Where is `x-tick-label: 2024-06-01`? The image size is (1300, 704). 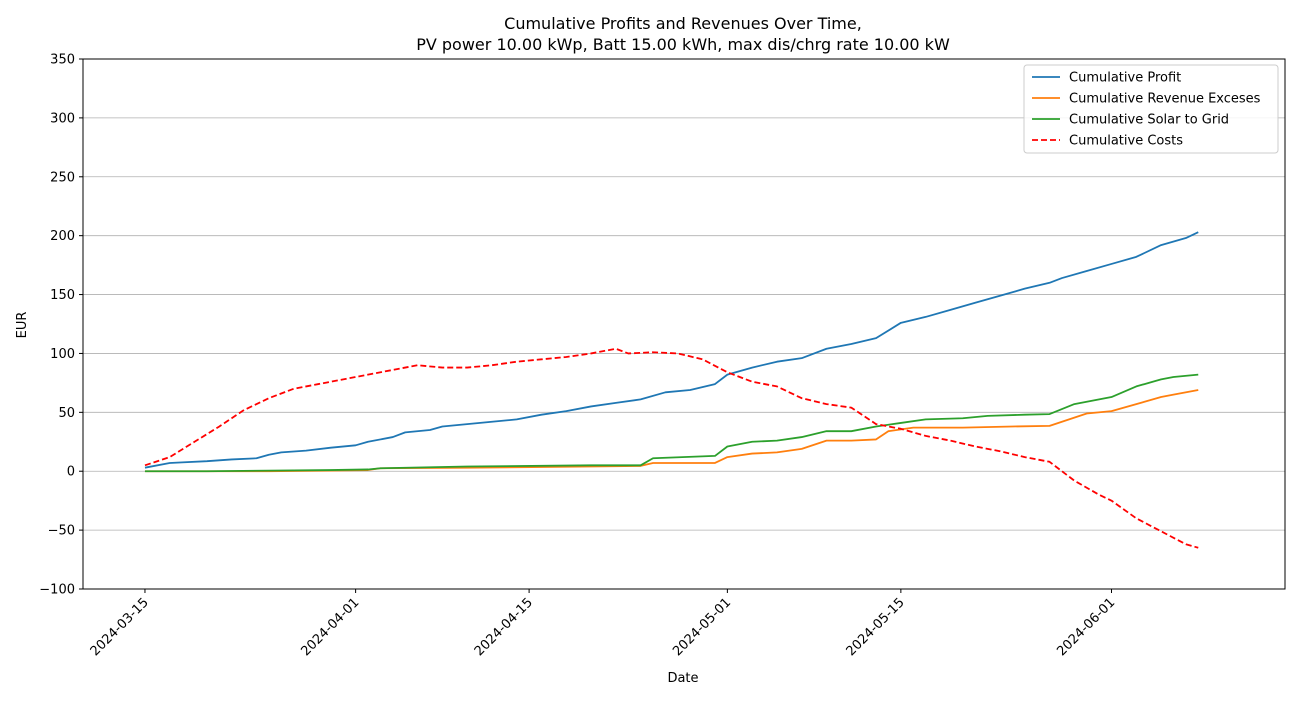
x-tick-label: 2024-06-01 is located at coordinates (1086, 627).